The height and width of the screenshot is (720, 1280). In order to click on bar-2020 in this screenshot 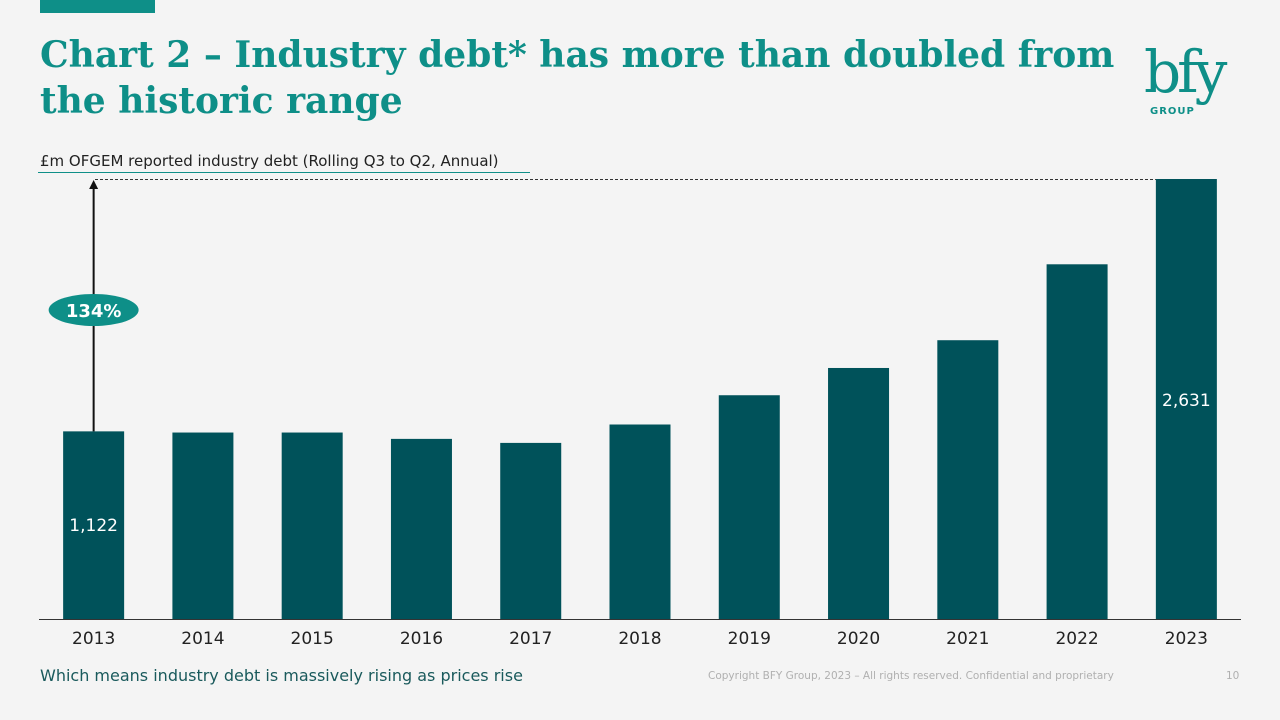, I will do `click(859, 493)`.